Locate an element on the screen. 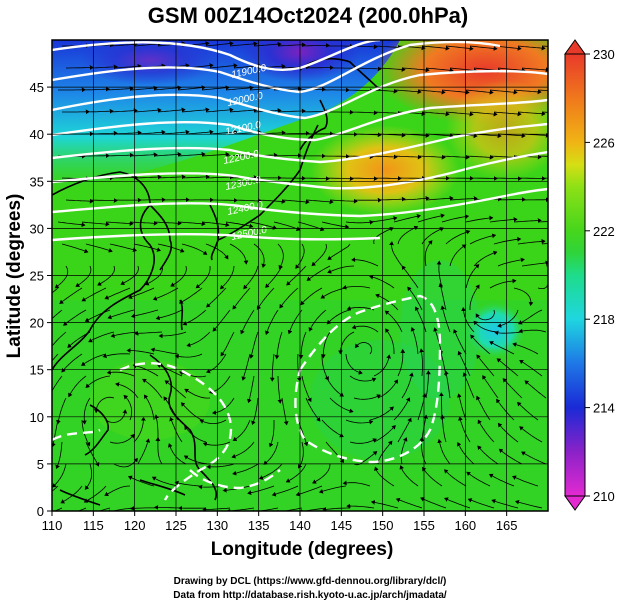 This screenshot has height=605, width=619. y-tick-label: 5 is located at coordinates (40, 464).